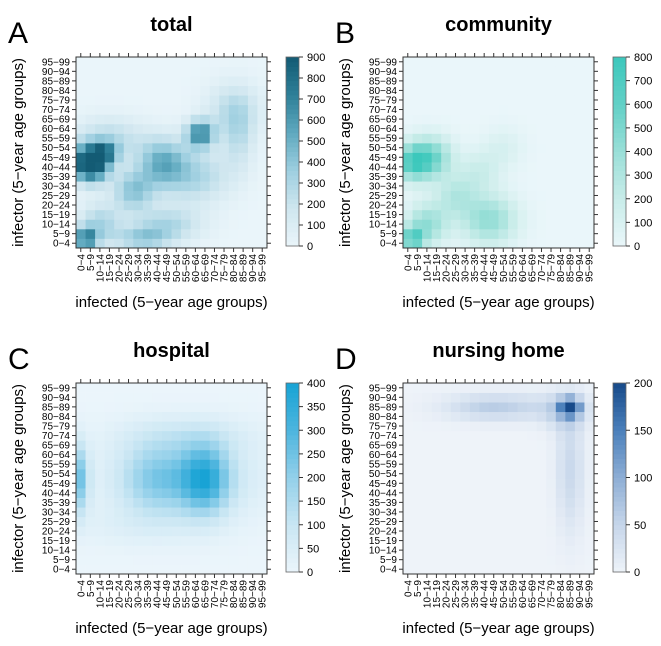 The height and width of the screenshot is (646, 661). What do you see at coordinates (456, 594) in the screenshot?
I see `x-tick-label: 25−29` at bounding box center [456, 594].